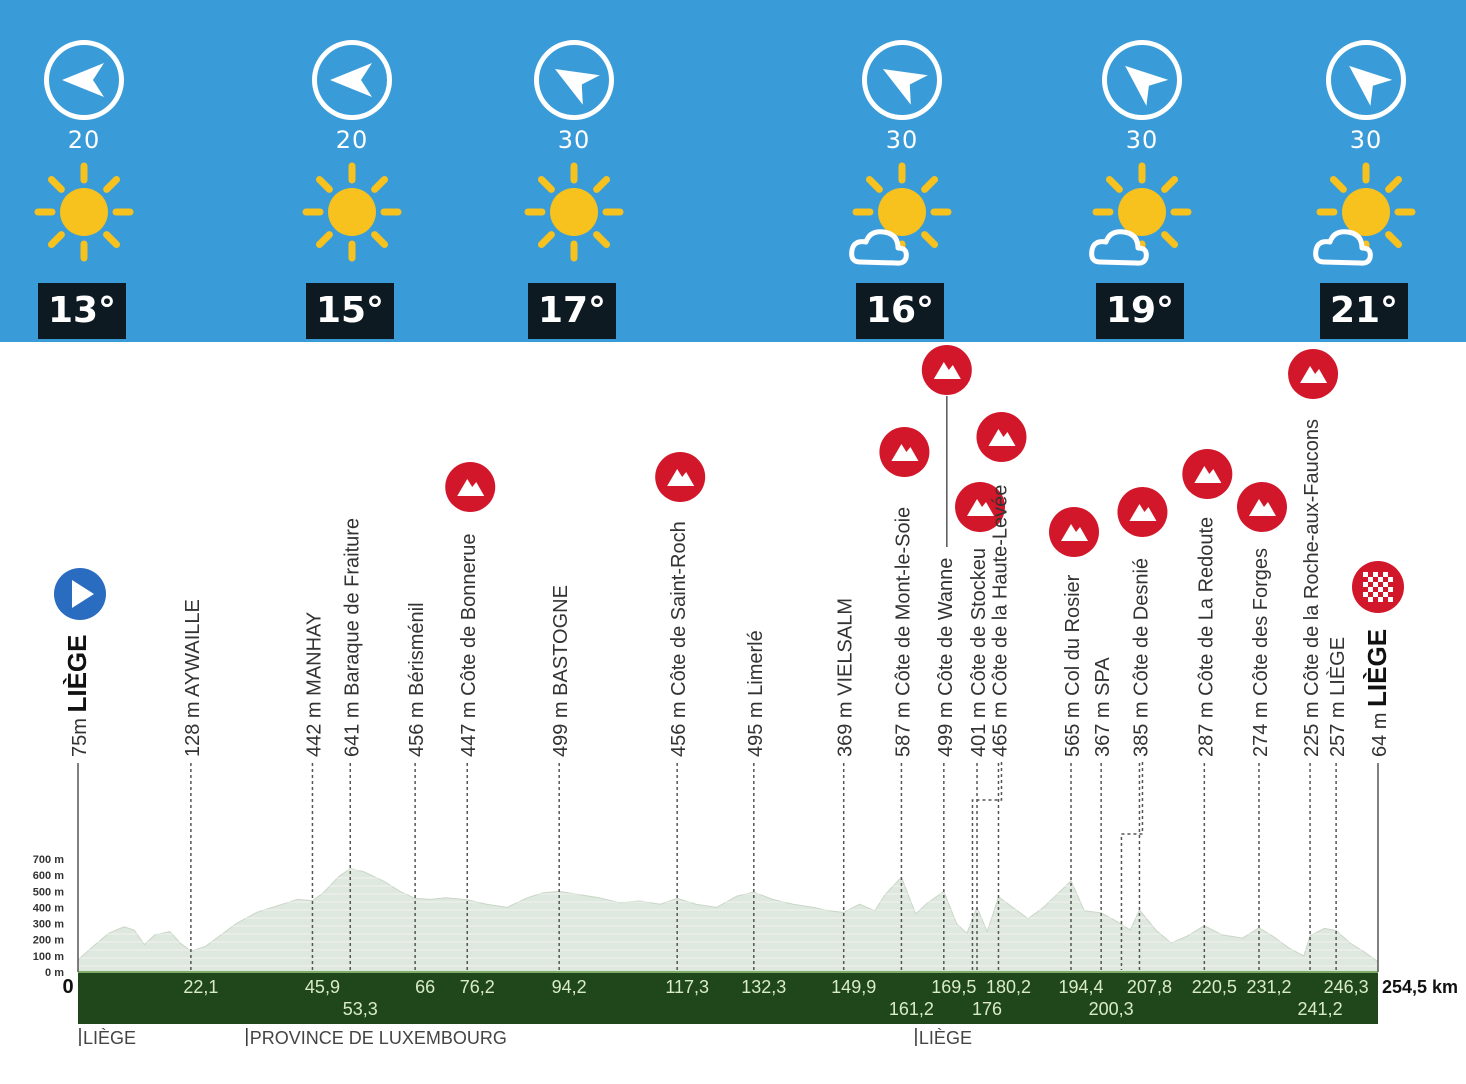 This screenshot has height=1084, width=1466. Describe the element at coordinates (1140, 214) in the screenshot. I see `sun-cloud-icon` at that location.